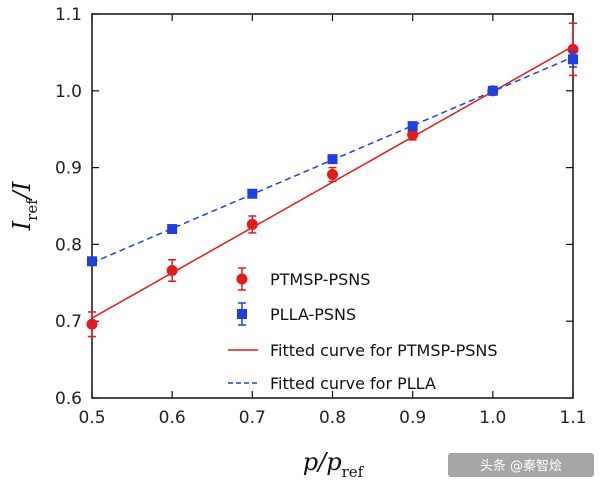 The width and height of the screenshot is (600, 484). I want to click on x-tick-label: 0.6, so click(172, 418).